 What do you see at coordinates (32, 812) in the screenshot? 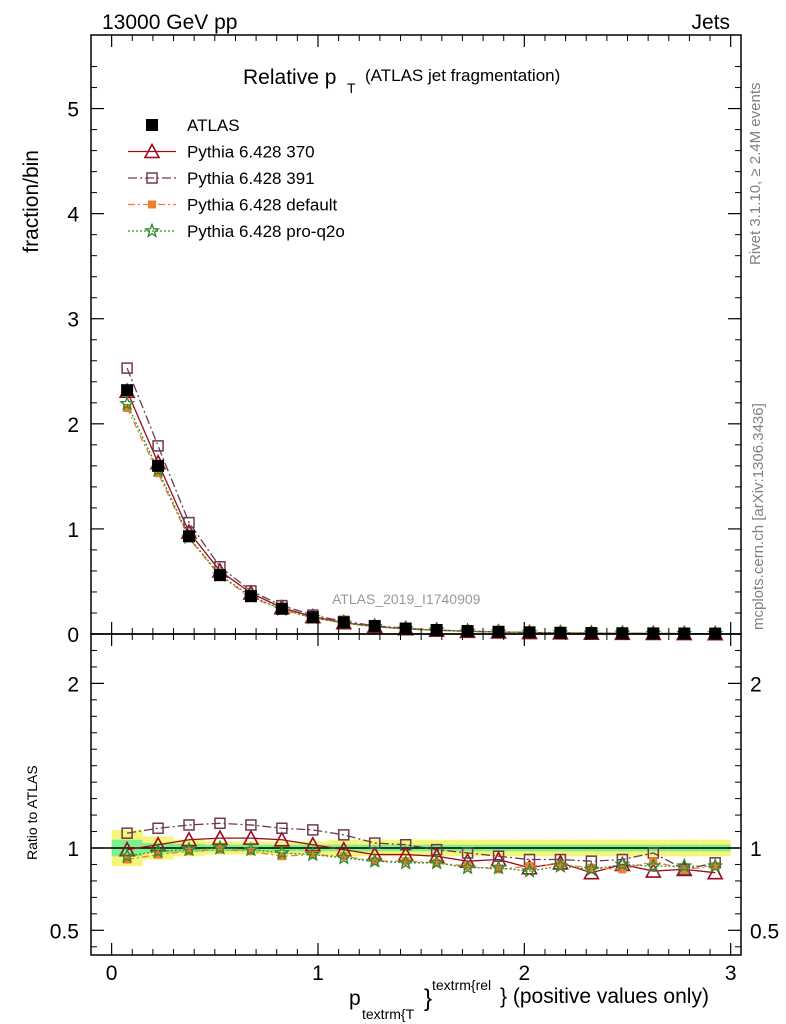
I see `ratio-axis-label: Ratio to ATLAS` at bounding box center [32, 812].